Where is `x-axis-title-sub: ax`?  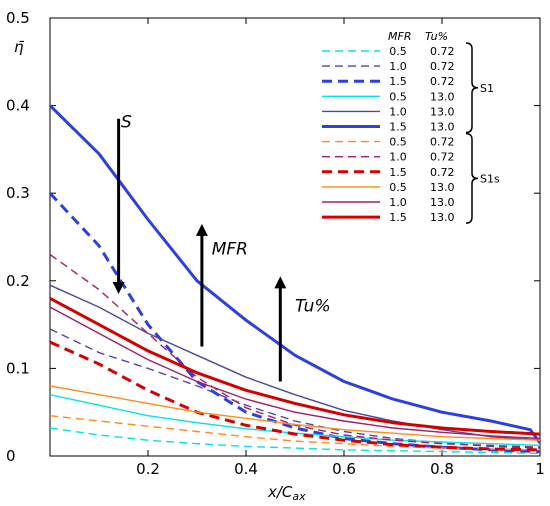
x-axis-title-sub: ax is located at coordinates (299, 496).